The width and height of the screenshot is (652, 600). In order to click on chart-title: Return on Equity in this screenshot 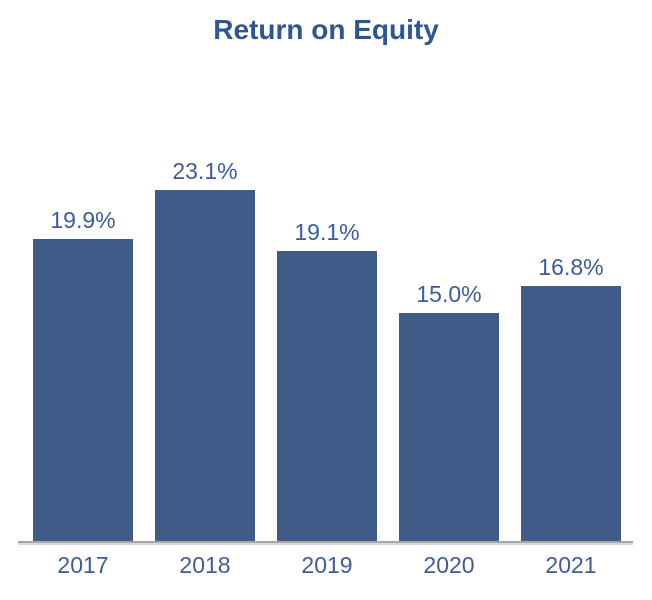, I will do `click(326, 29)`.